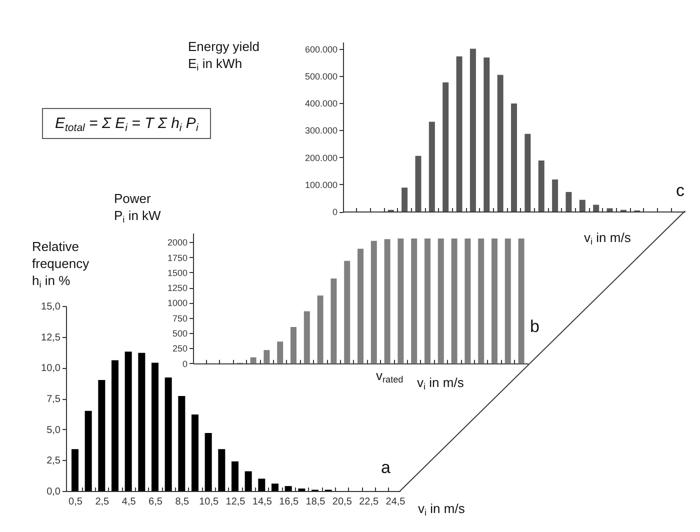  Describe the element at coordinates (51, 368) in the screenshot. I see `y-tick-label: 10,0` at that location.